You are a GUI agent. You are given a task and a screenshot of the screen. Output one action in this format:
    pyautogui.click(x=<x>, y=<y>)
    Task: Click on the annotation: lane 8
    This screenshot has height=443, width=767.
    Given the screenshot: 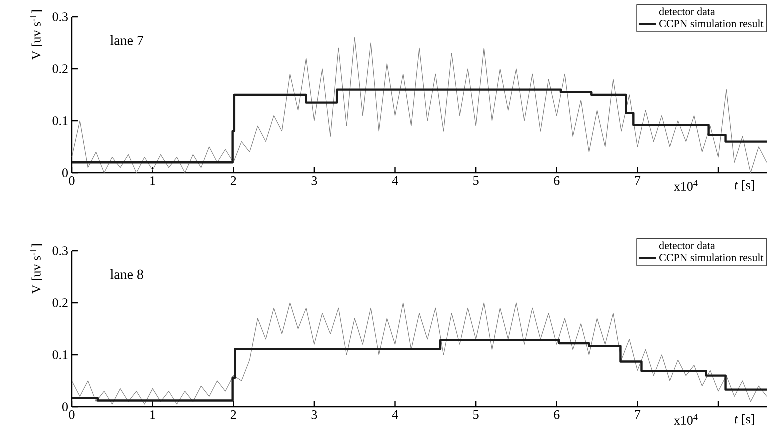 What is the action you would take?
    pyautogui.click(x=127, y=274)
    